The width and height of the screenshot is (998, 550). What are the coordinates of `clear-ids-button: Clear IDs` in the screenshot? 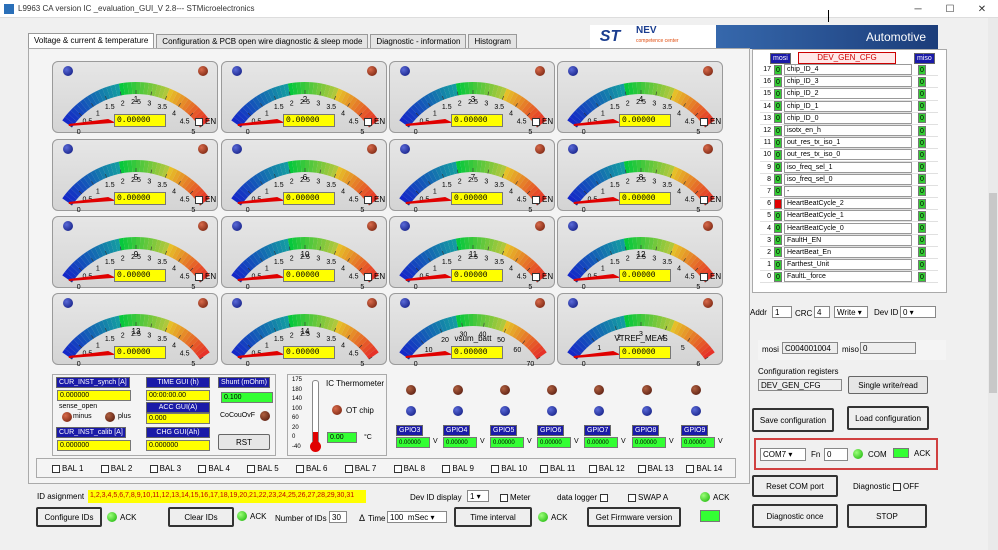 It's located at (201, 517).